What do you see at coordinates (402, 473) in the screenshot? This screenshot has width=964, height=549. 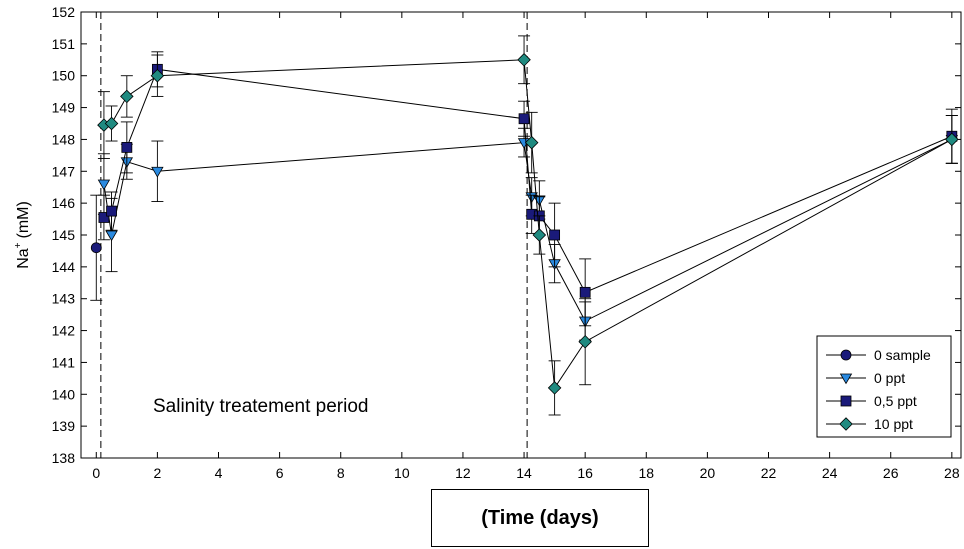 I see `x-tick-label: 10` at bounding box center [402, 473].